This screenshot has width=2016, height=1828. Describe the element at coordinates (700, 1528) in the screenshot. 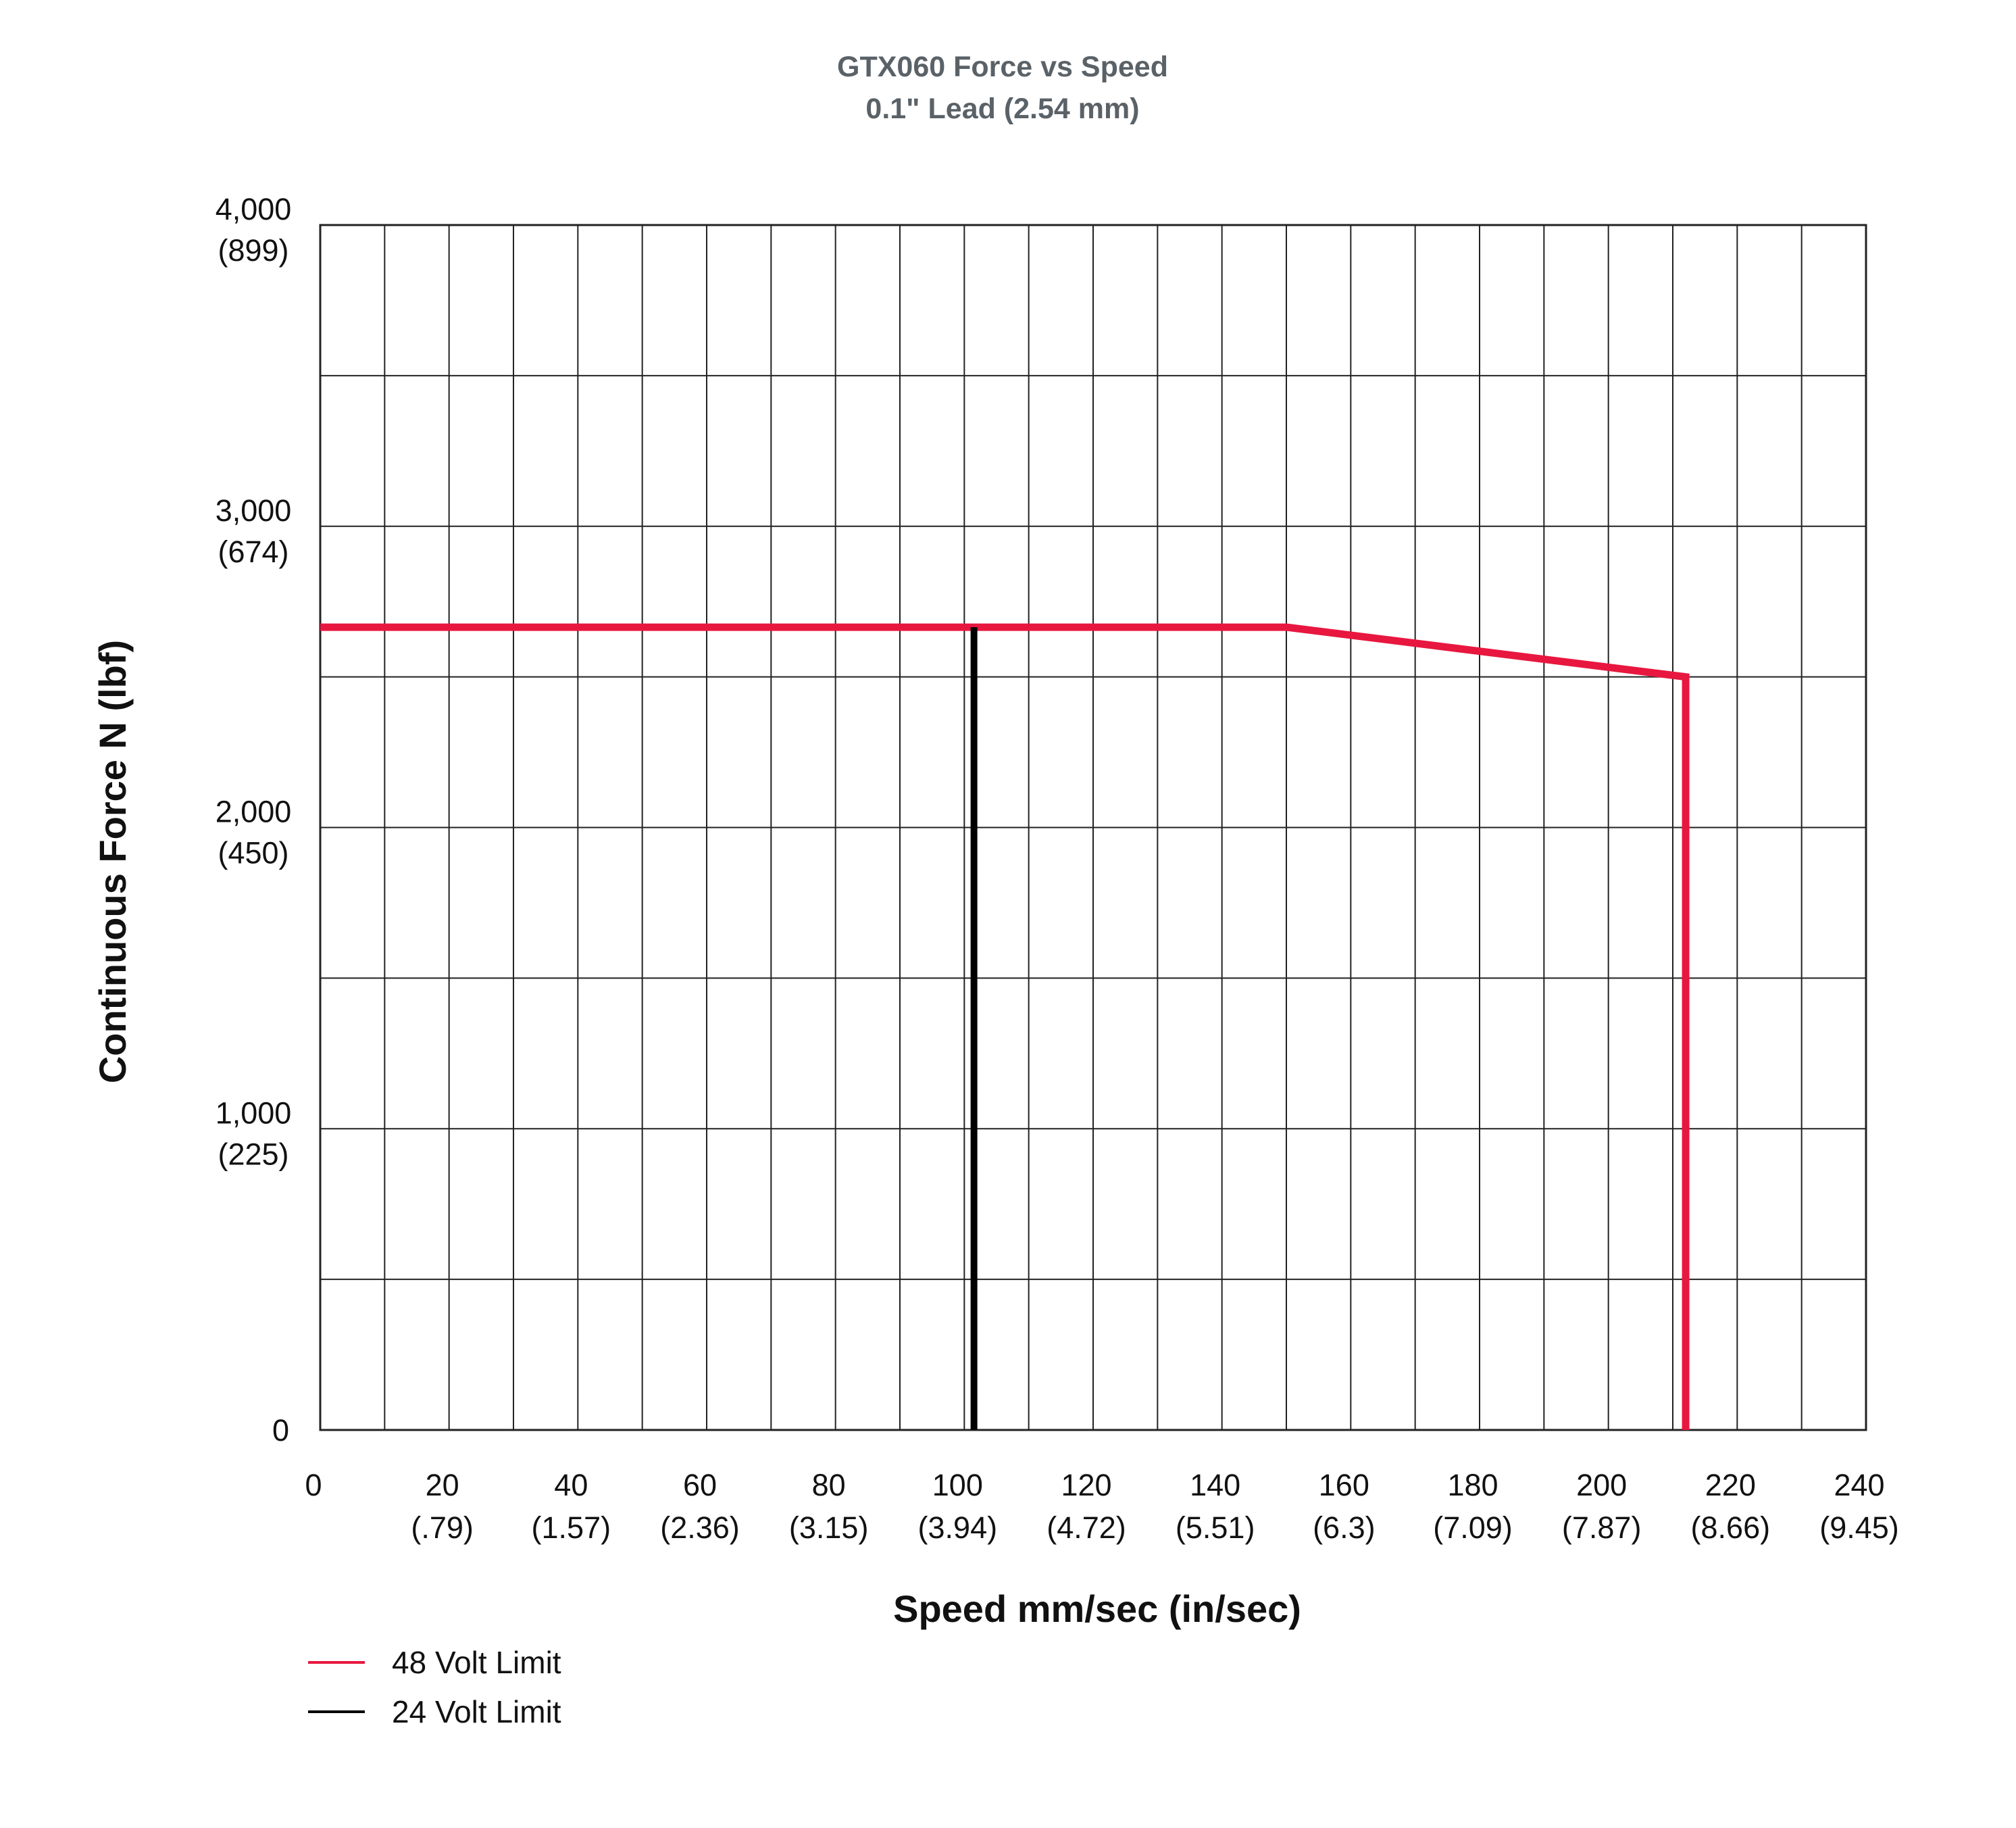

I see `x-tick-sublabel: (2.36)` at that location.